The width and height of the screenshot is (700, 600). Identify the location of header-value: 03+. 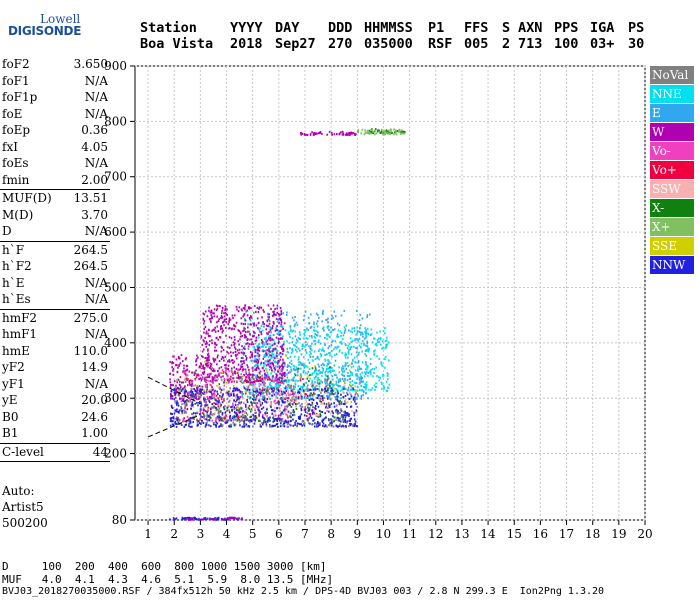
(602, 44).